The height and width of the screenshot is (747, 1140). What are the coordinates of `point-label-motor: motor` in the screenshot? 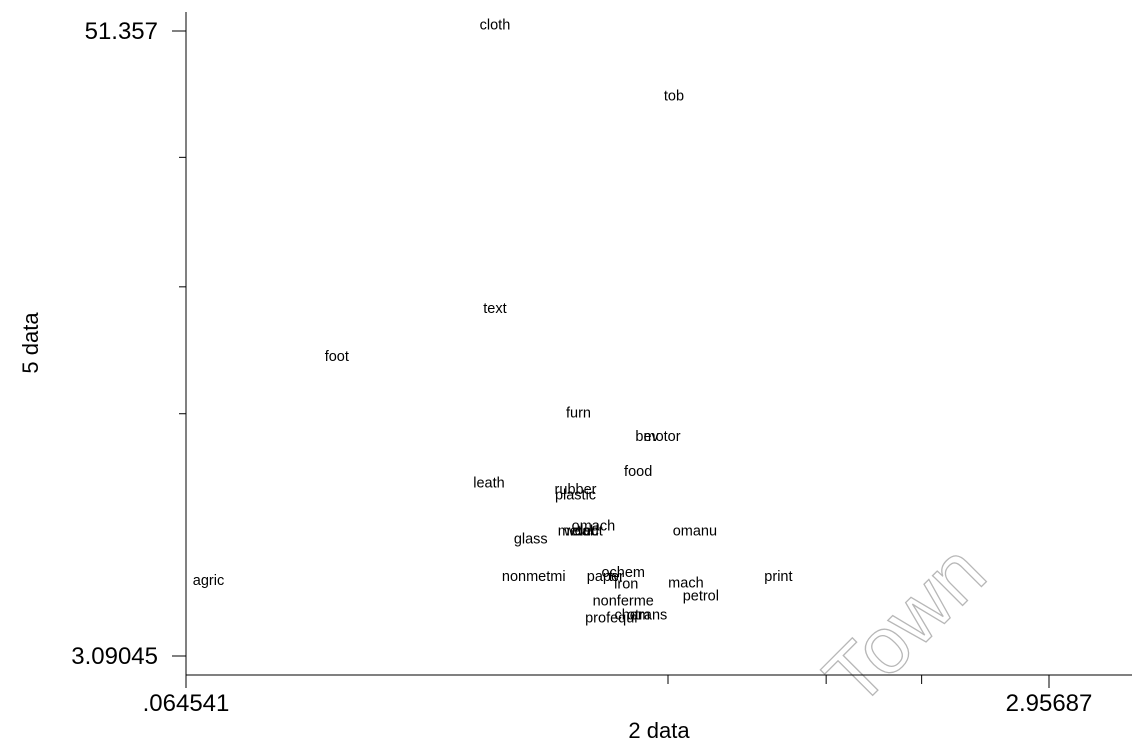 It's located at (662, 437).